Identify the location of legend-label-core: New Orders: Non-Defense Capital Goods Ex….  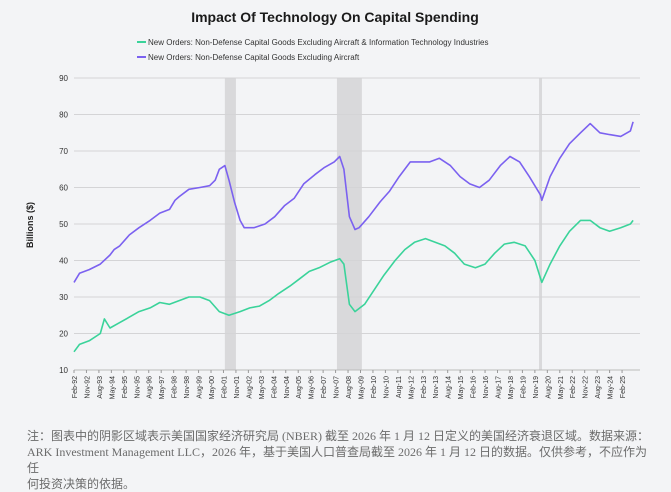
(254, 57).